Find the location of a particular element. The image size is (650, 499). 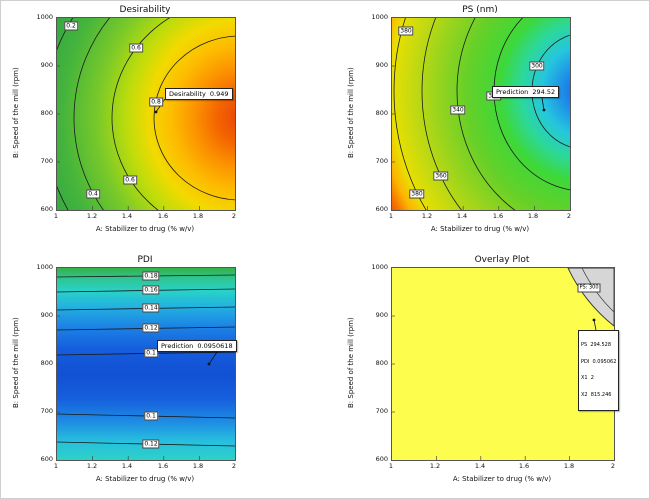

contour-label: 0.8 is located at coordinates (156, 102).